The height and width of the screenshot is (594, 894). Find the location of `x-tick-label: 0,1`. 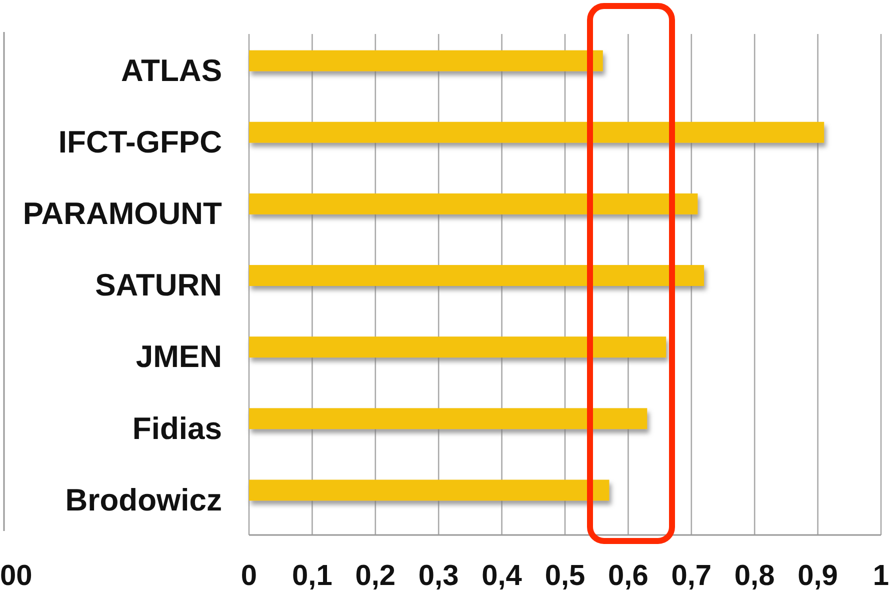

x-tick-label: 0,1 is located at coordinates (312, 576).